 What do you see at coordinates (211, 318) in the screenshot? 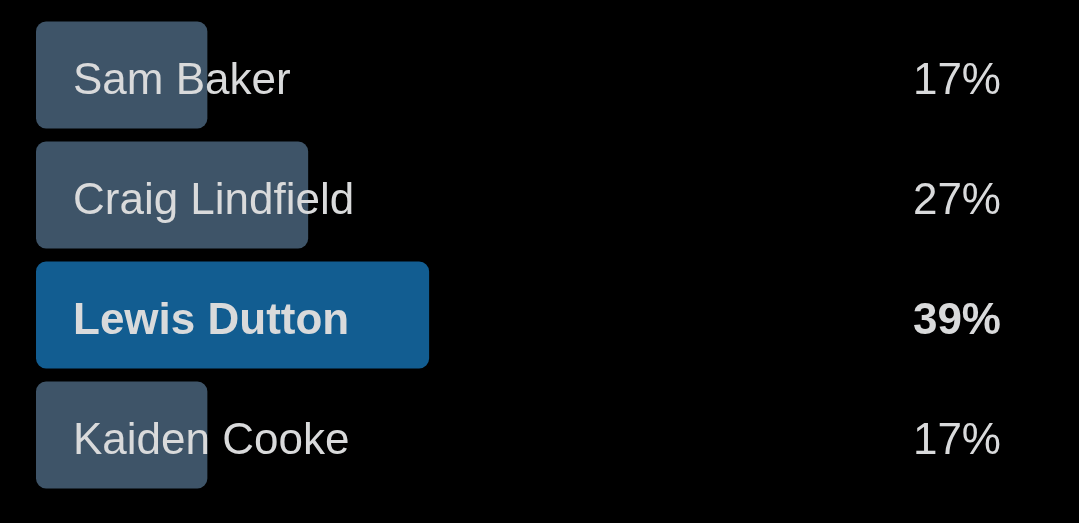
I see `y-tick-label: Lewis Dutton` at bounding box center [211, 318].